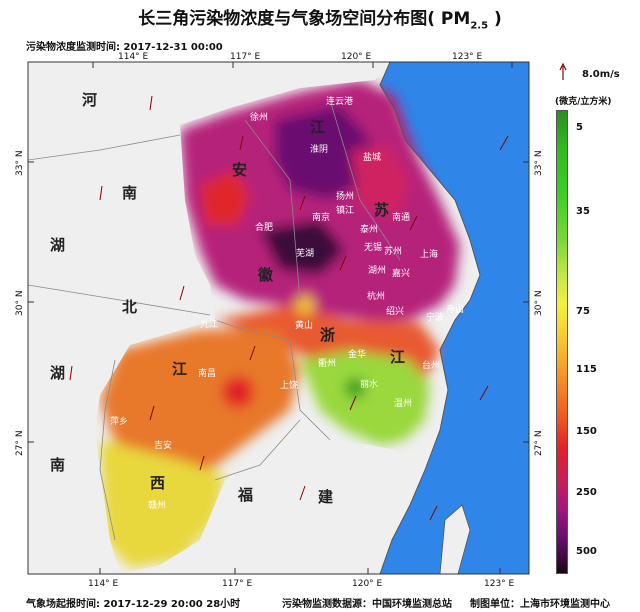 This screenshot has height=612, width=640. What do you see at coordinates (157, 505) in the screenshot?
I see `city-label: 赣州` at bounding box center [157, 505].